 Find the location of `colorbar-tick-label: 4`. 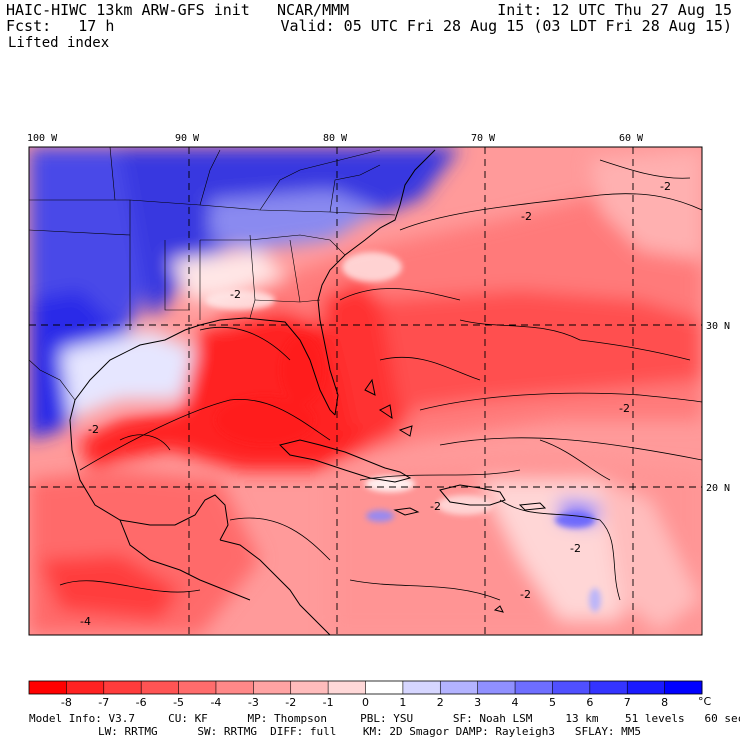

colorbar-tick-label: 4 is located at coordinates (515, 702).